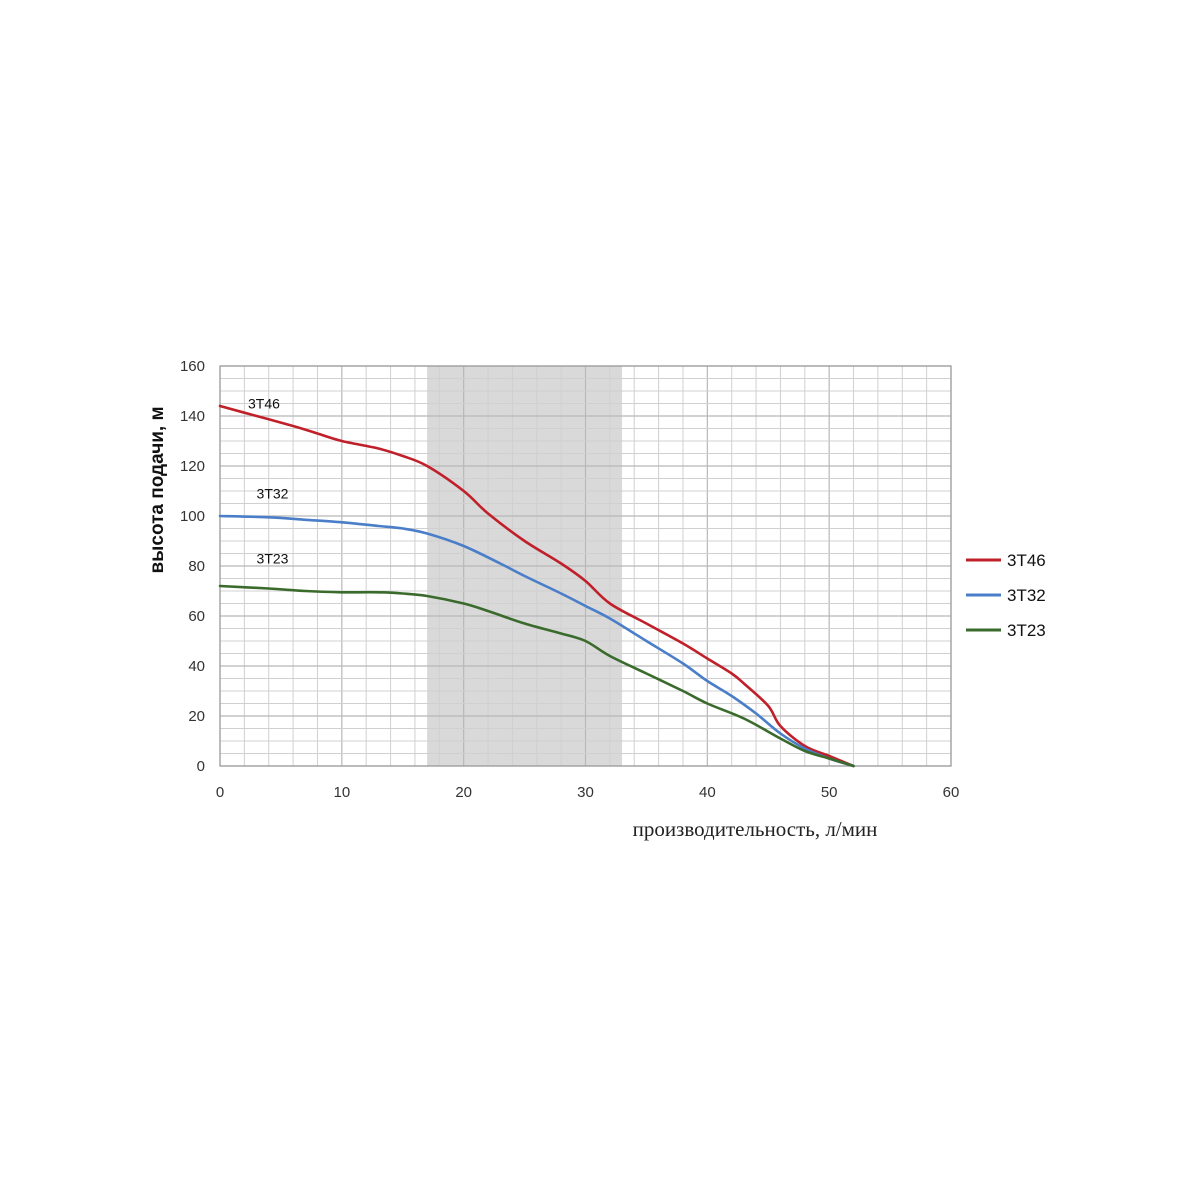 The height and width of the screenshot is (1200, 1200). Describe the element at coordinates (196, 566) in the screenshot. I see `y-tick-label: 80` at that location.